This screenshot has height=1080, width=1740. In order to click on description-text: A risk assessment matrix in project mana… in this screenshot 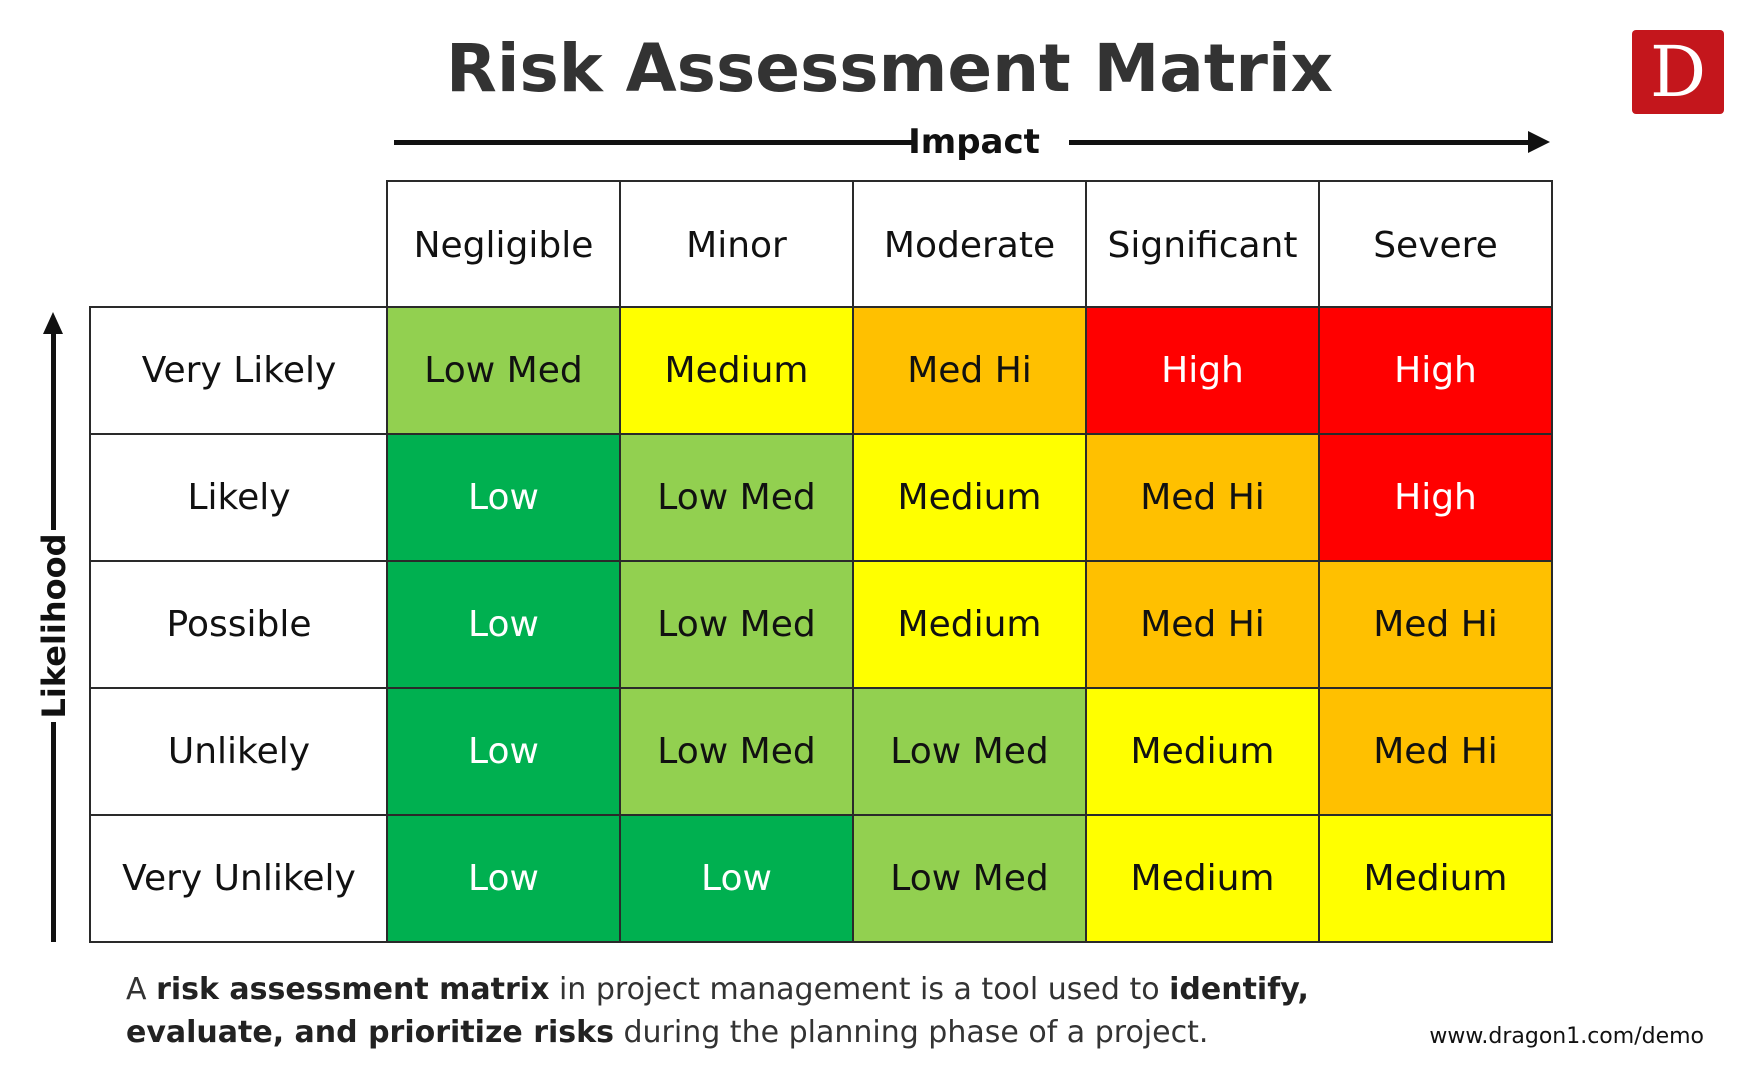, I will do `click(786, 1011)`.